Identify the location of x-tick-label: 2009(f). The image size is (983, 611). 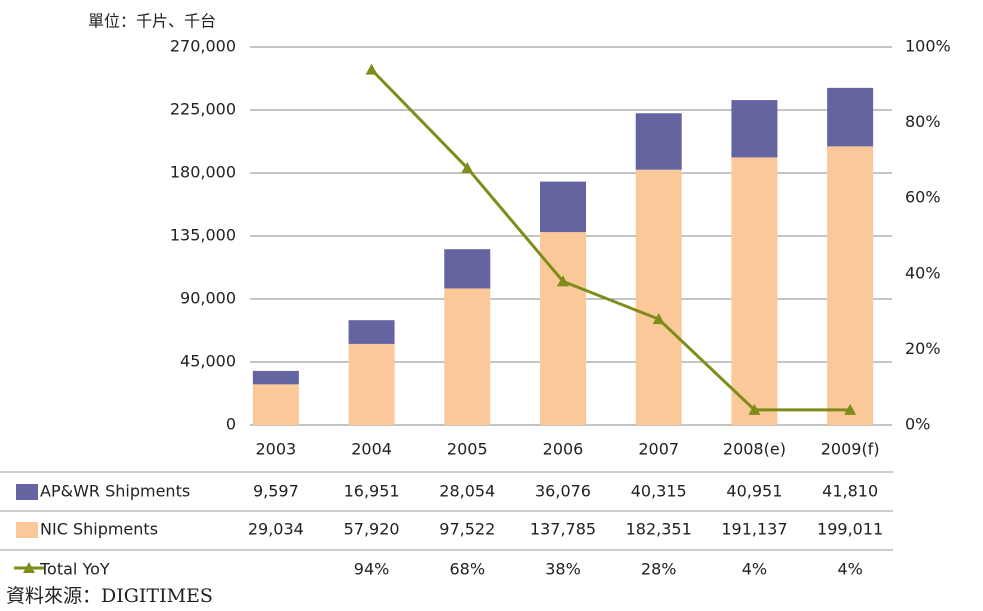
(850, 449).